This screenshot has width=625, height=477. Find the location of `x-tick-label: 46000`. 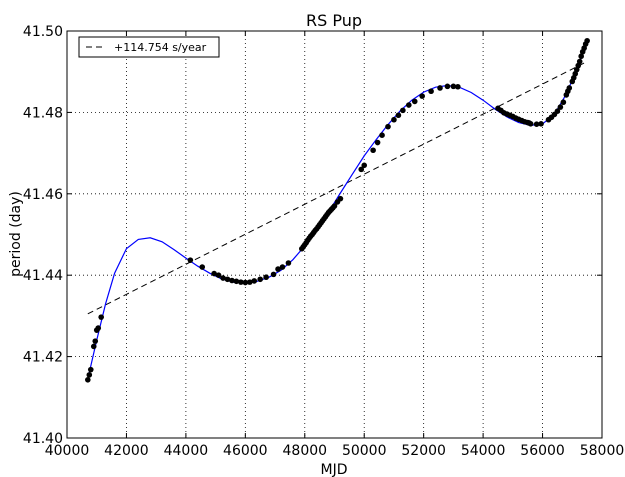

x-tick-label: 46000 is located at coordinates (245, 451).